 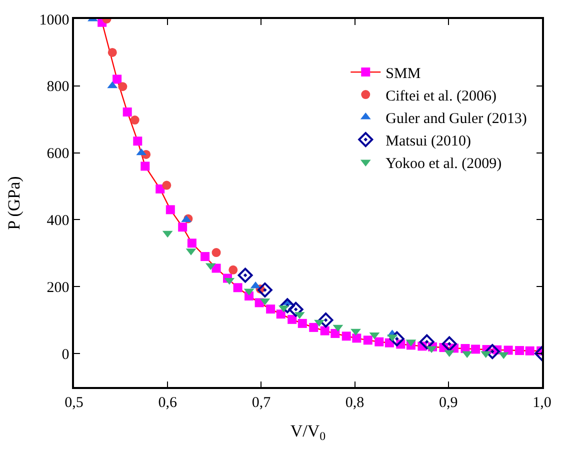 What do you see at coordinates (58, 154) in the screenshot?
I see `y-tick-label: 600` at bounding box center [58, 154].